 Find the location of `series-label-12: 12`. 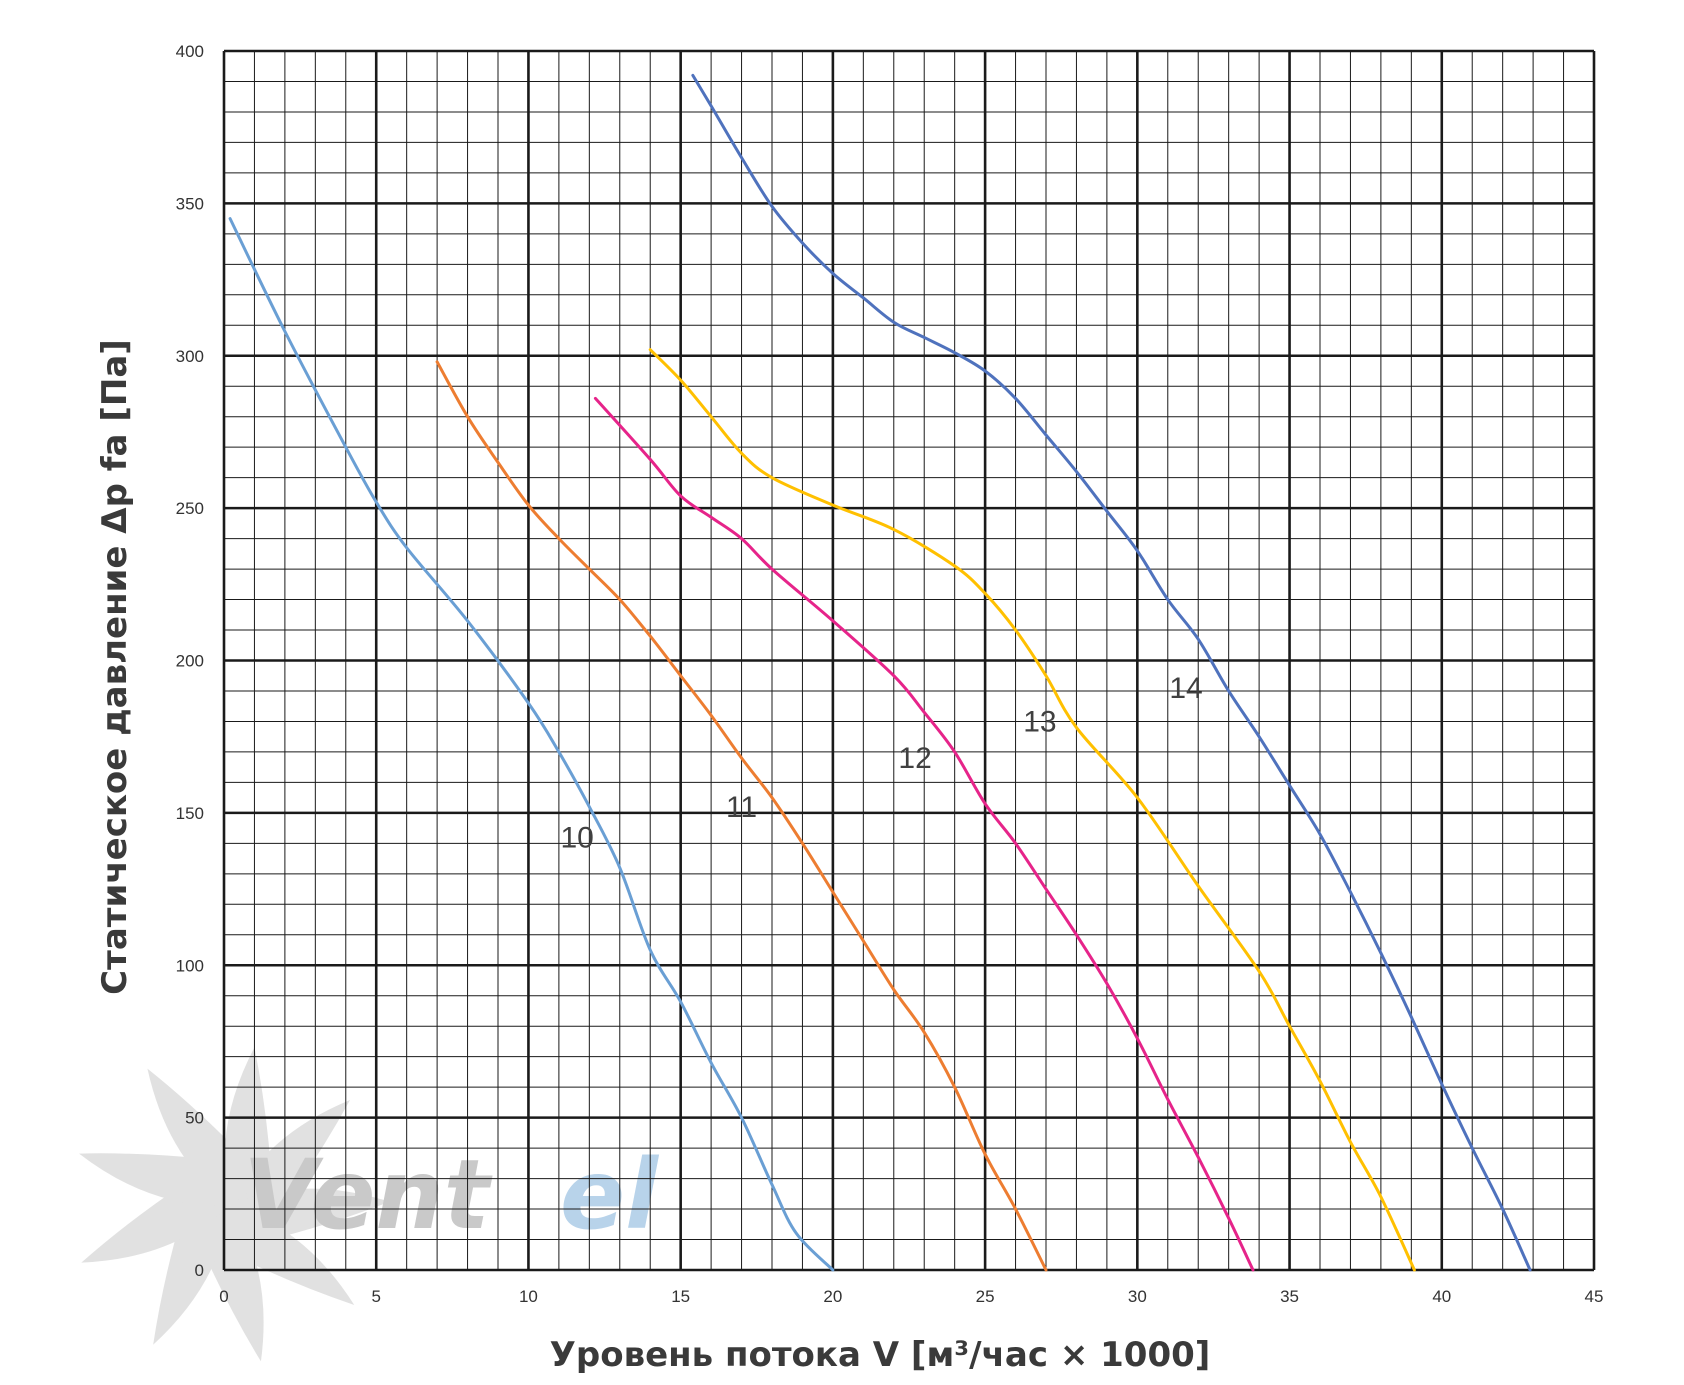

series-label-12: 12 is located at coordinates (914, 758).